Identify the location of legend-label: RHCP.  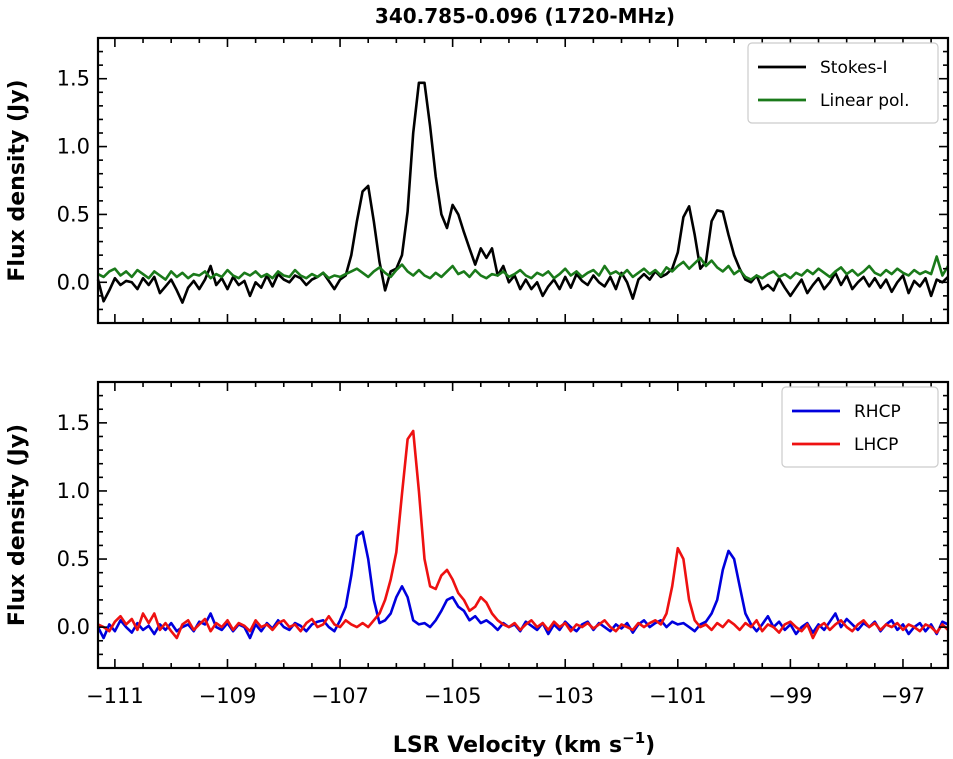
(877, 412).